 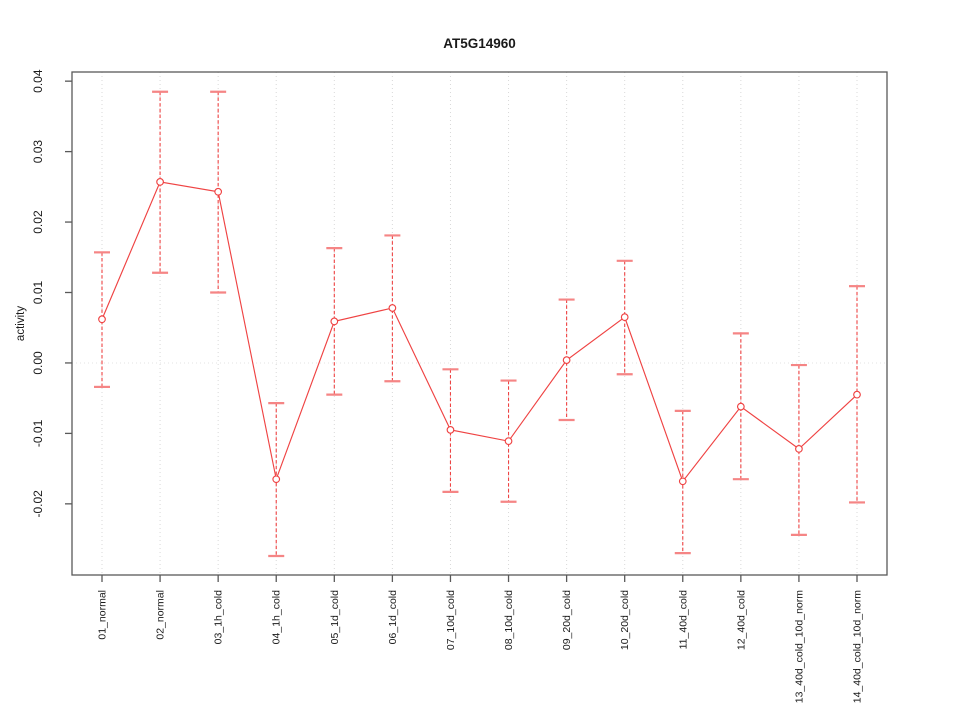 What do you see at coordinates (38, 504) in the screenshot?
I see `y-tick-label: -0.02` at bounding box center [38, 504].